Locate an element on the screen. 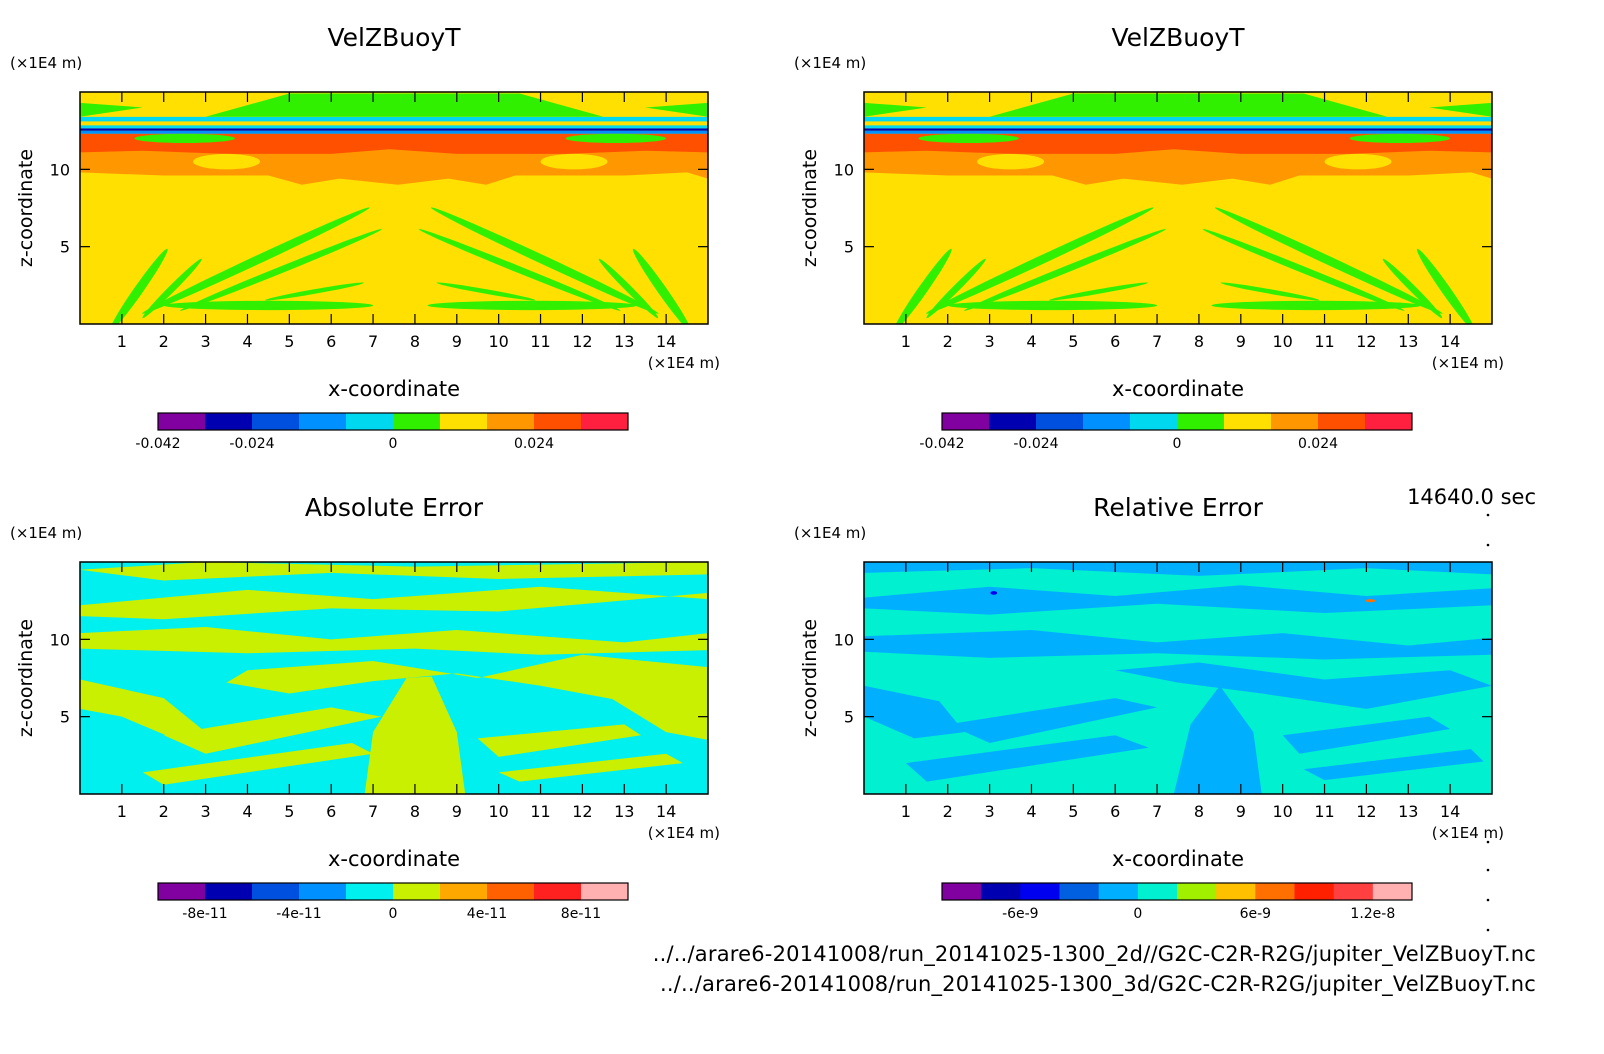 This screenshot has width=1604, height=1054. plot-area is located at coordinates (394, 678).